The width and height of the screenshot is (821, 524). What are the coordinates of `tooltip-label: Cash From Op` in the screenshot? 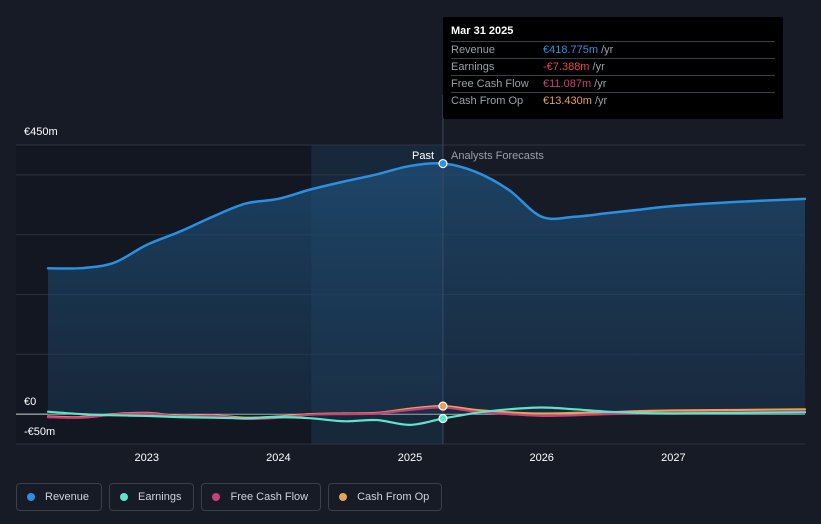 It's located at (487, 101).